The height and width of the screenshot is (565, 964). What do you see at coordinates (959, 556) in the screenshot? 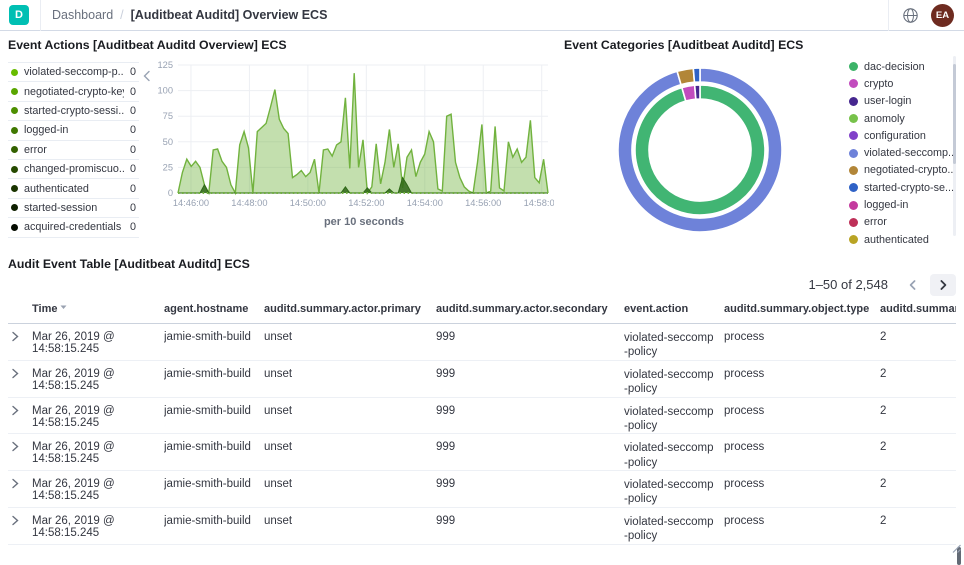
I see `table-scrollbar-thumb` at bounding box center [959, 556].